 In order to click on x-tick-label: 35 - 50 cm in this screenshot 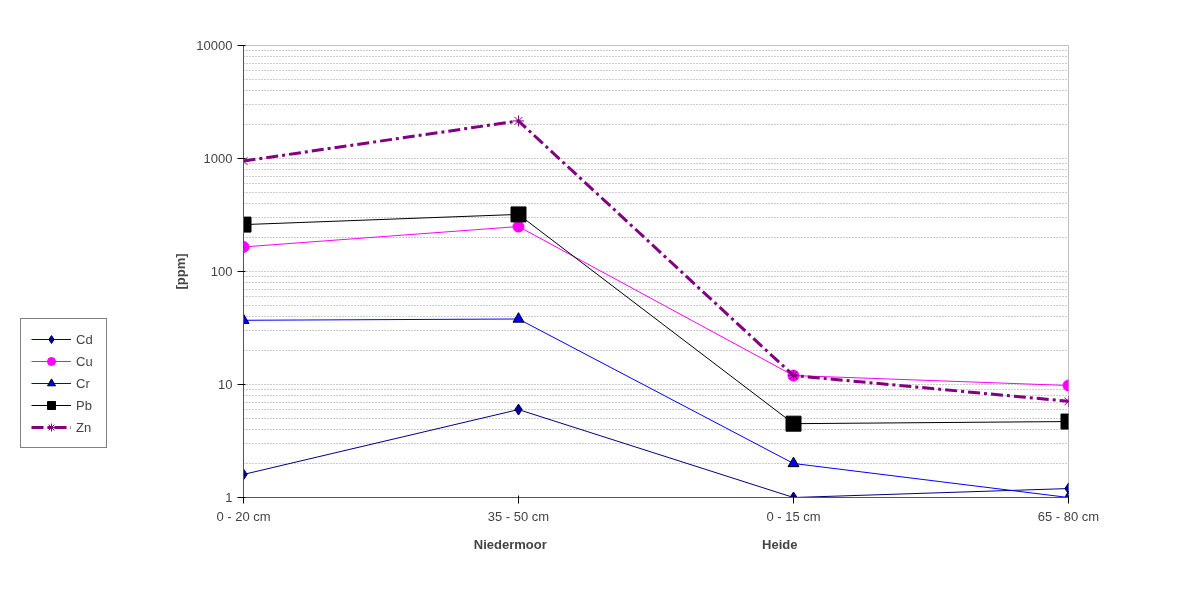, I will do `click(518, 516)`.